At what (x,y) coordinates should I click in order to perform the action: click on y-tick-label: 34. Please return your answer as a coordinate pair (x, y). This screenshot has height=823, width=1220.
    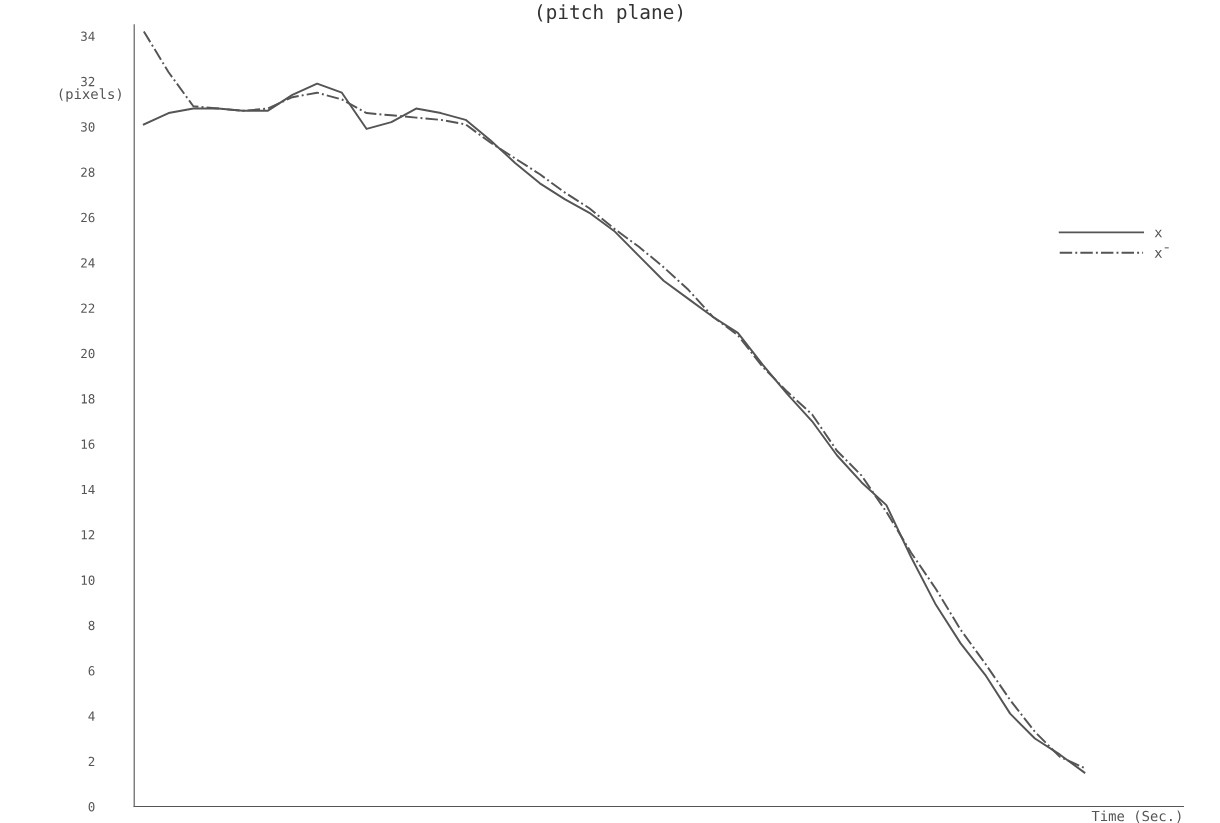
    Looking at the image, I should click on (88, 36).